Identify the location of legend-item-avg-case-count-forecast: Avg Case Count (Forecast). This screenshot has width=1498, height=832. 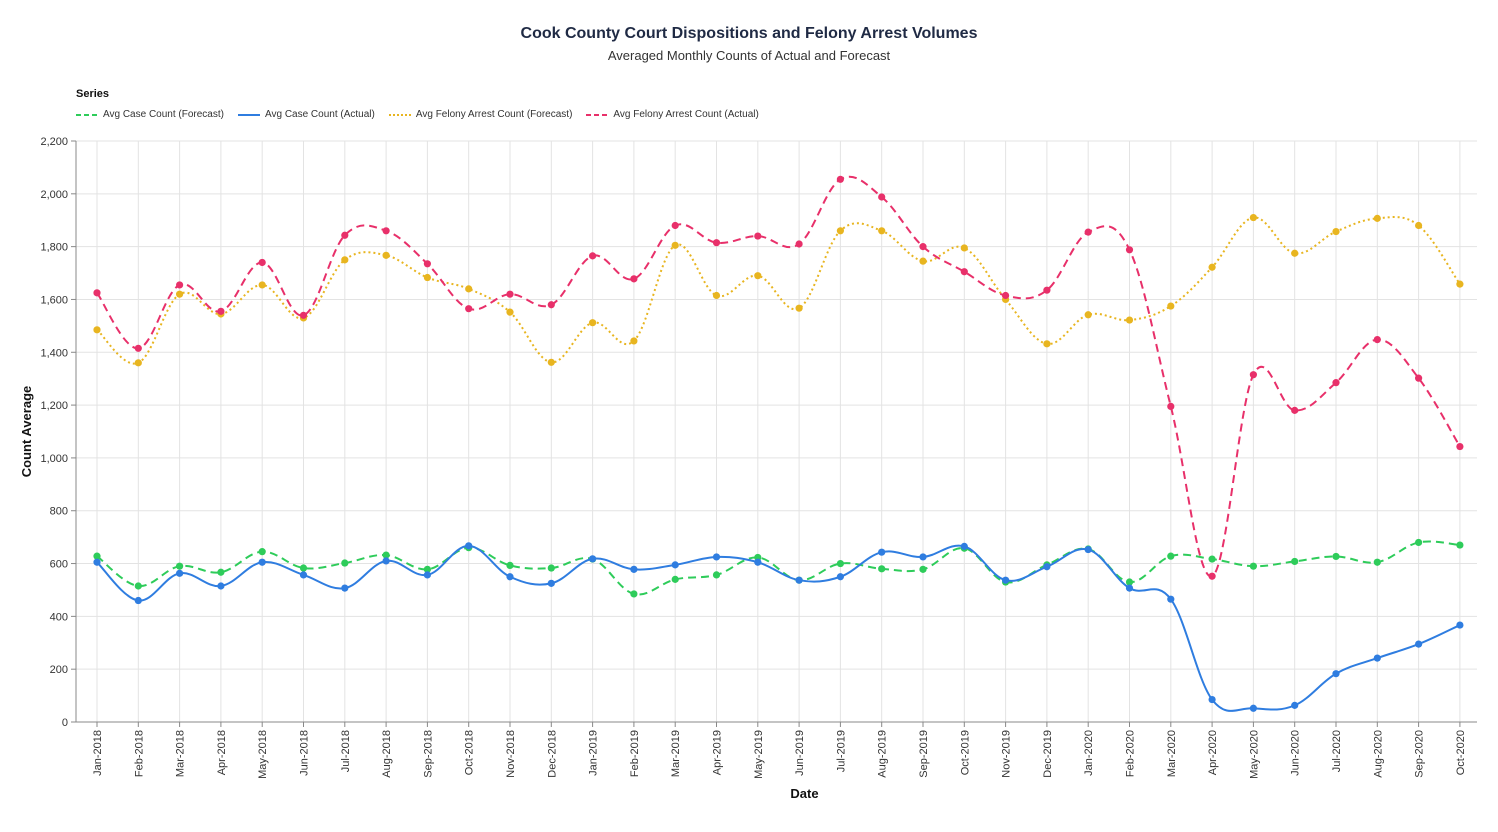
(150, 114).